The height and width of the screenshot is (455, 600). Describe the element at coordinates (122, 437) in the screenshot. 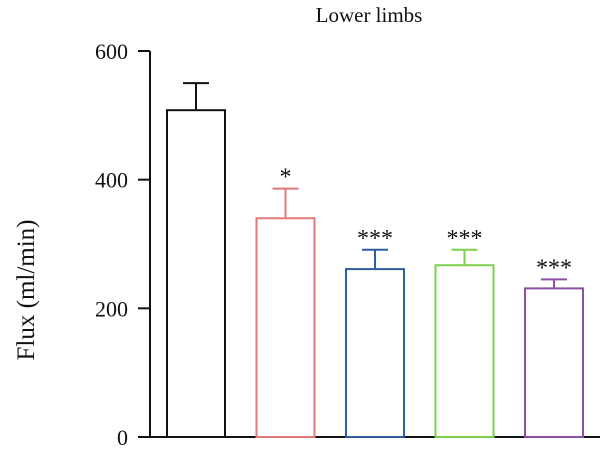

I see `y-tick-label: 0` at that location.